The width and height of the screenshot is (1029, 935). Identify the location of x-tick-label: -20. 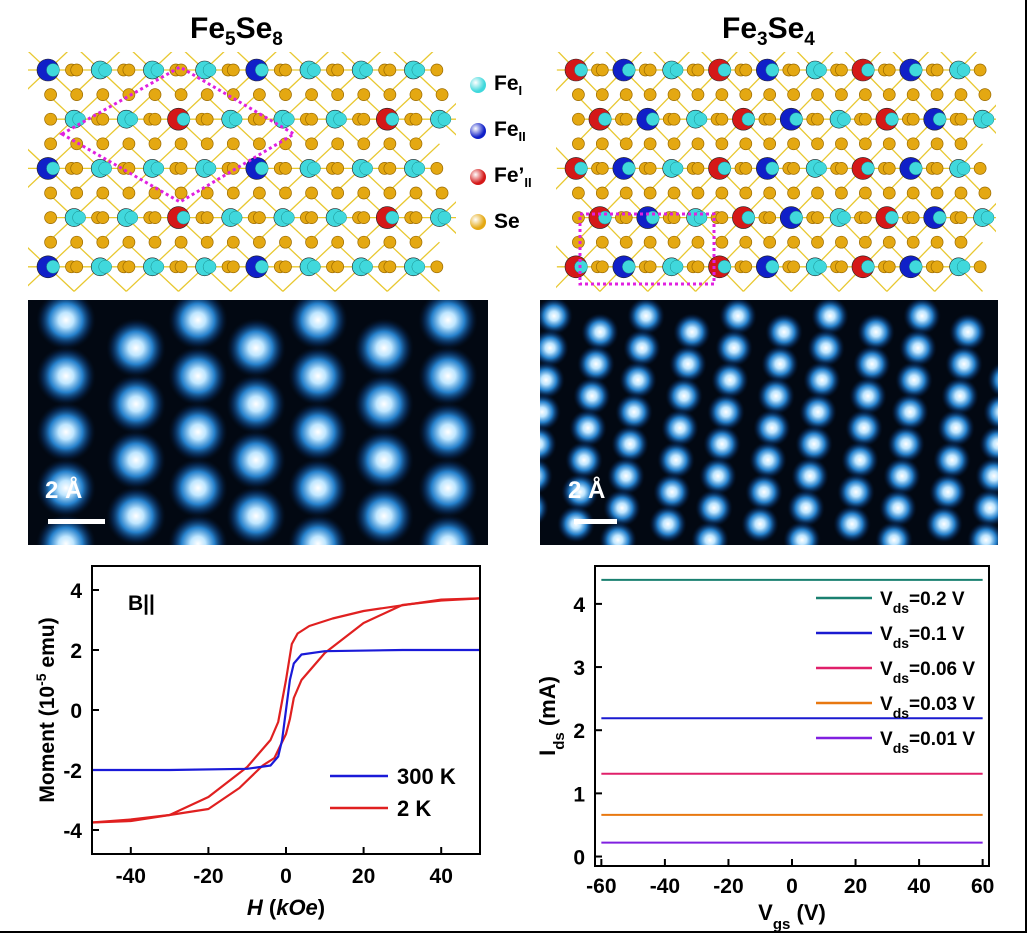
(208, 876).